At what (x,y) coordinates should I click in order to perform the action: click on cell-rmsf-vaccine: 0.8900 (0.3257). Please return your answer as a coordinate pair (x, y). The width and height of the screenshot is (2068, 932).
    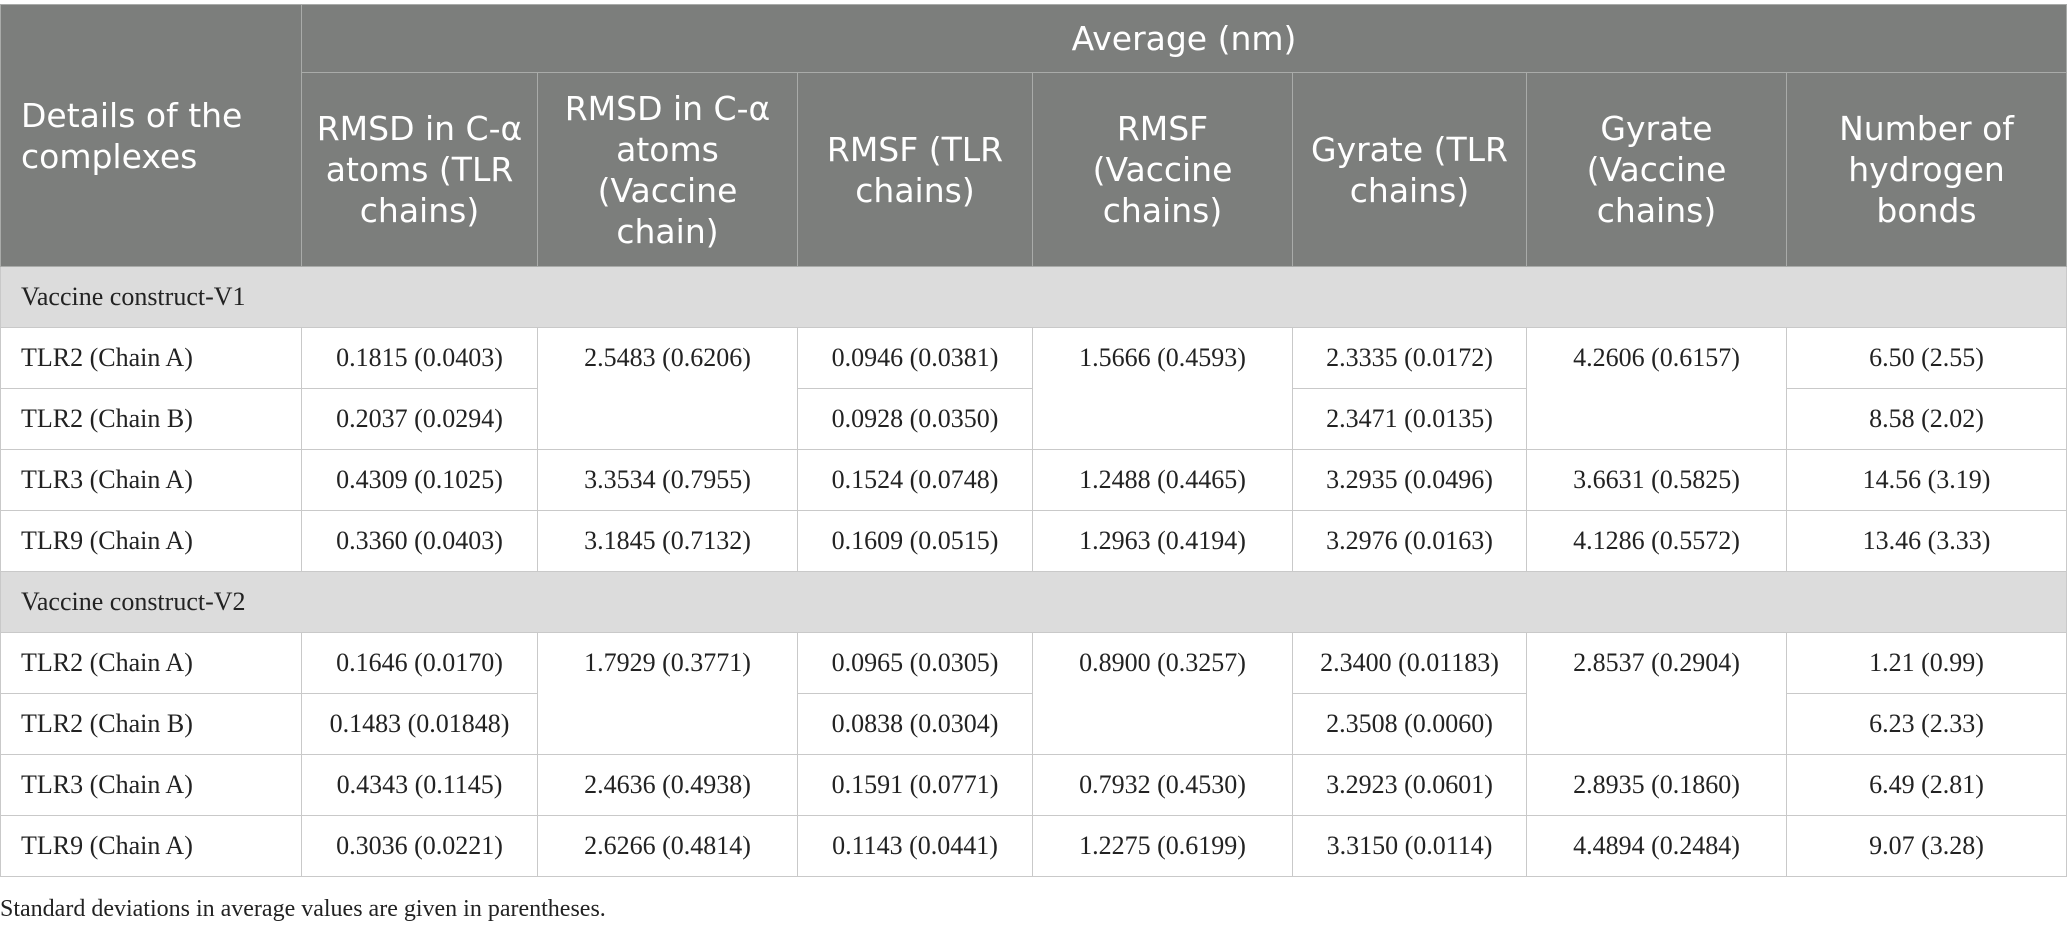
    Looking at the image, I should click on (1162, 693).